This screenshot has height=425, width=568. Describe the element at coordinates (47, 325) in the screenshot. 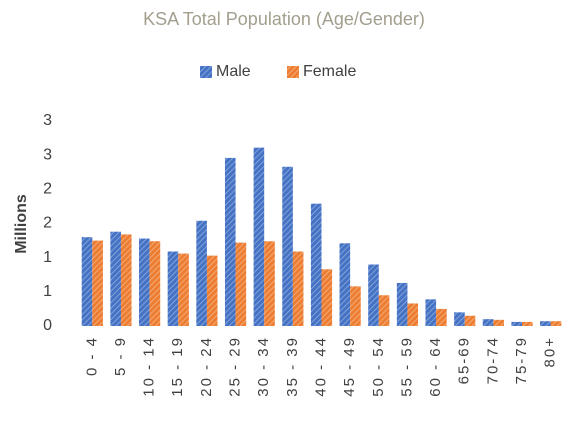

I see `y-tick-label: 0` at that location.